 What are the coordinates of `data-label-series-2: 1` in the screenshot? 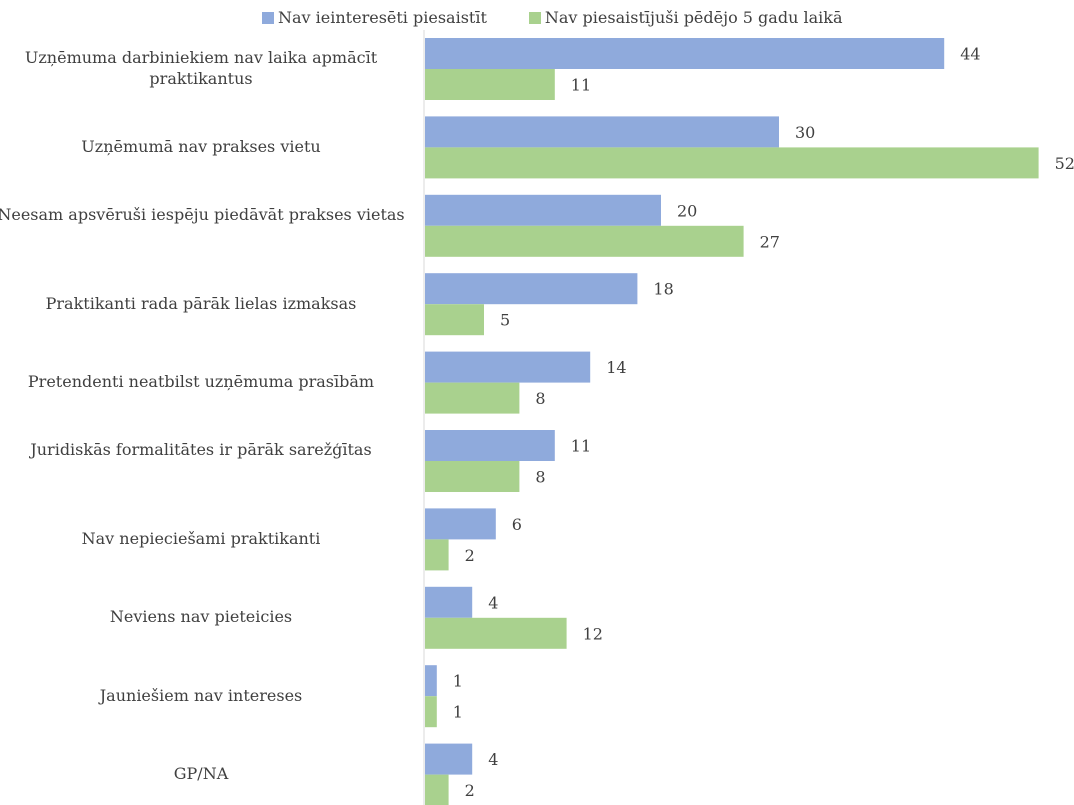 It's located at (458, 712).